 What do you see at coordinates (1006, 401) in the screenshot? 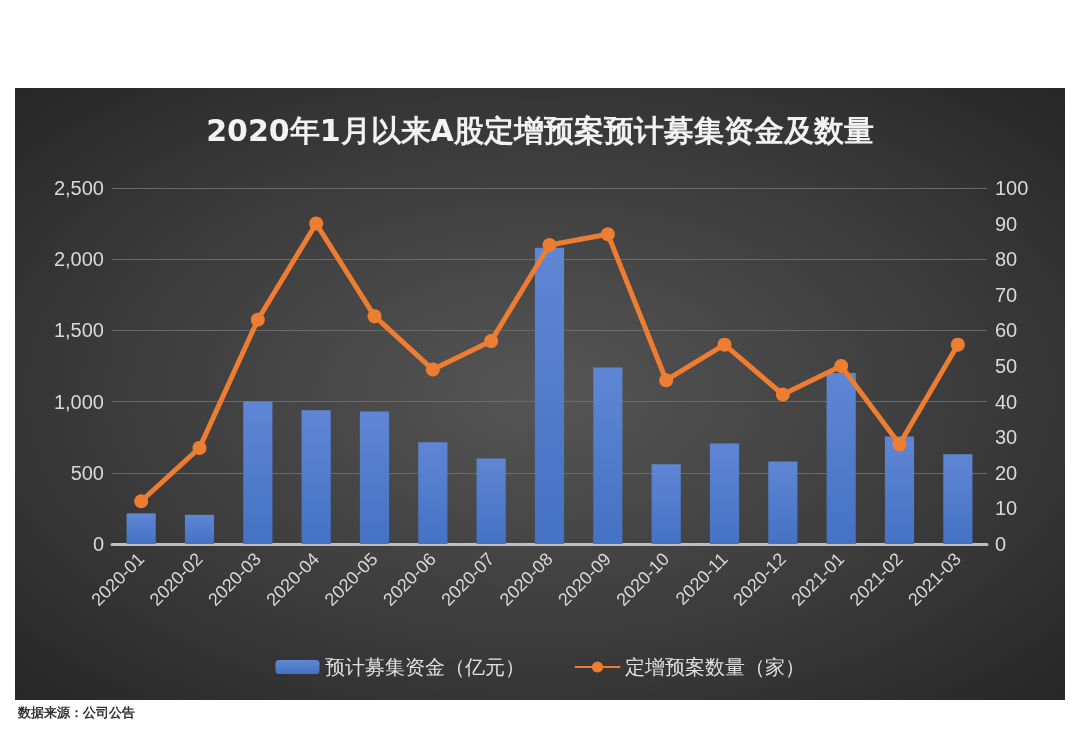
I see `y2-tick-label: 40` at bounding box center [1006, 401].